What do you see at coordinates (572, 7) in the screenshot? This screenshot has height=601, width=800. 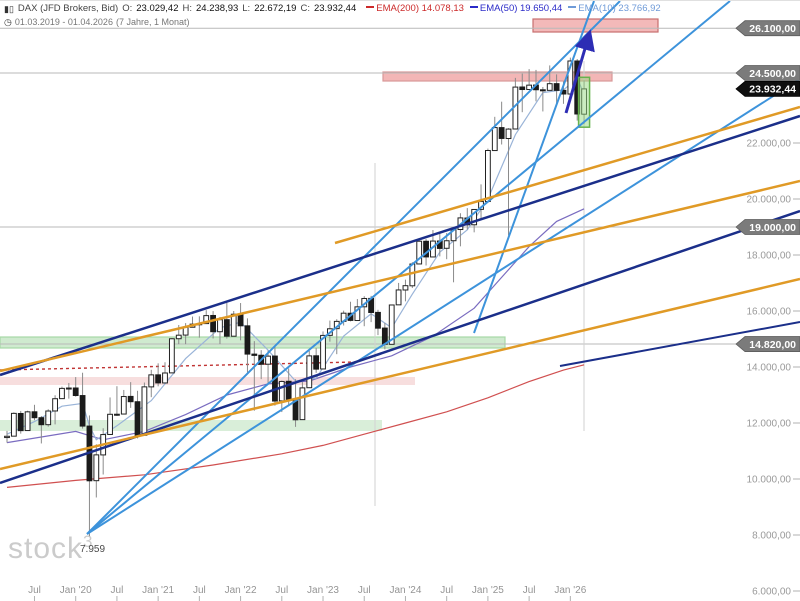 I see `ema-legend-dash-icon` at bounding box center [572, 7].